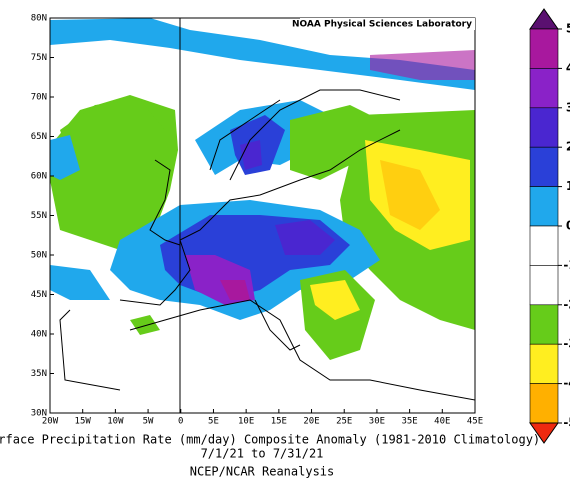  What do you see at coordinates (566, 304) in the screenshot?
I see `colorbar-label: -2` at bounding box center [566, 304].